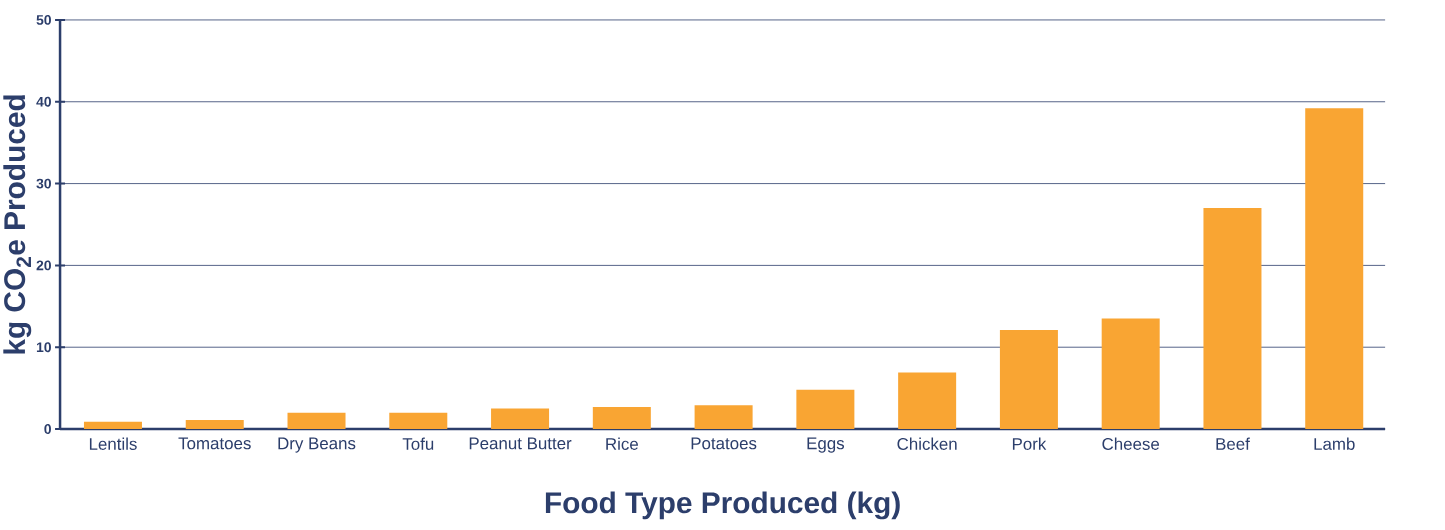 This screenshot has width=1445, height=530. I want to click on x-tick-label: Chicken, so click(927, 444).